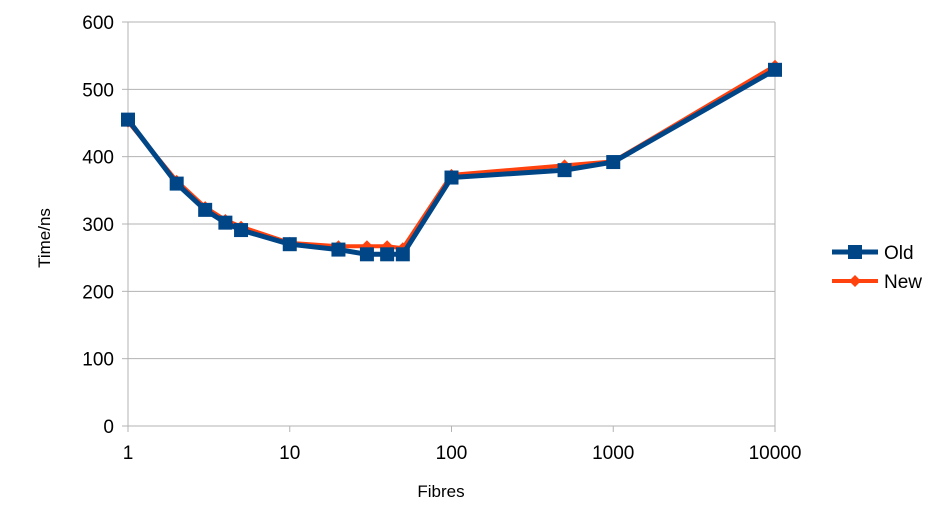  I want to click on y-axis-title: Time/ns, so click(44, 238).